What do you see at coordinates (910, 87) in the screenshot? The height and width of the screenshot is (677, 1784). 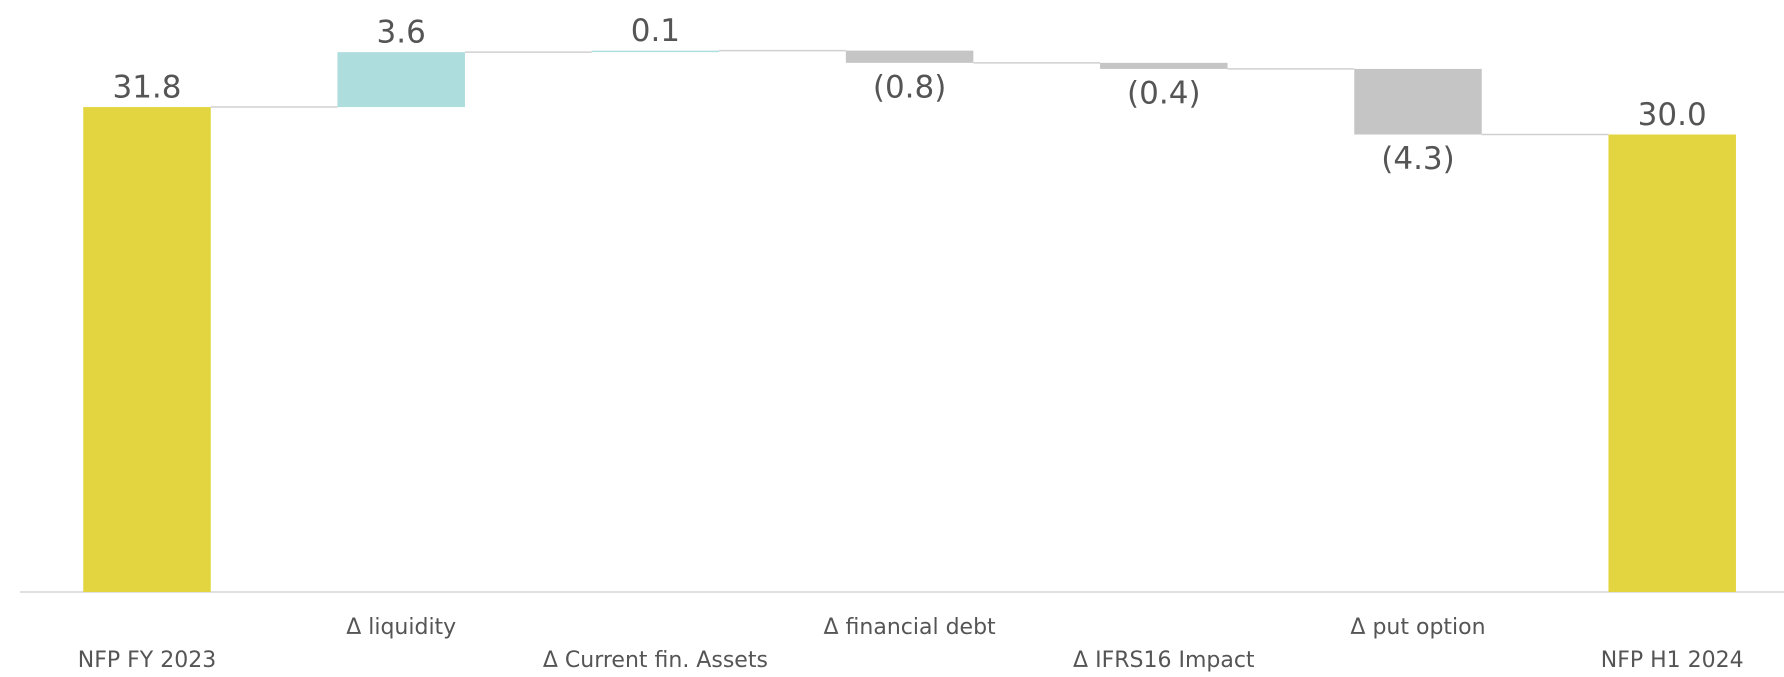 I see `value-label: (0.8)` at bounding box center [910, 87].